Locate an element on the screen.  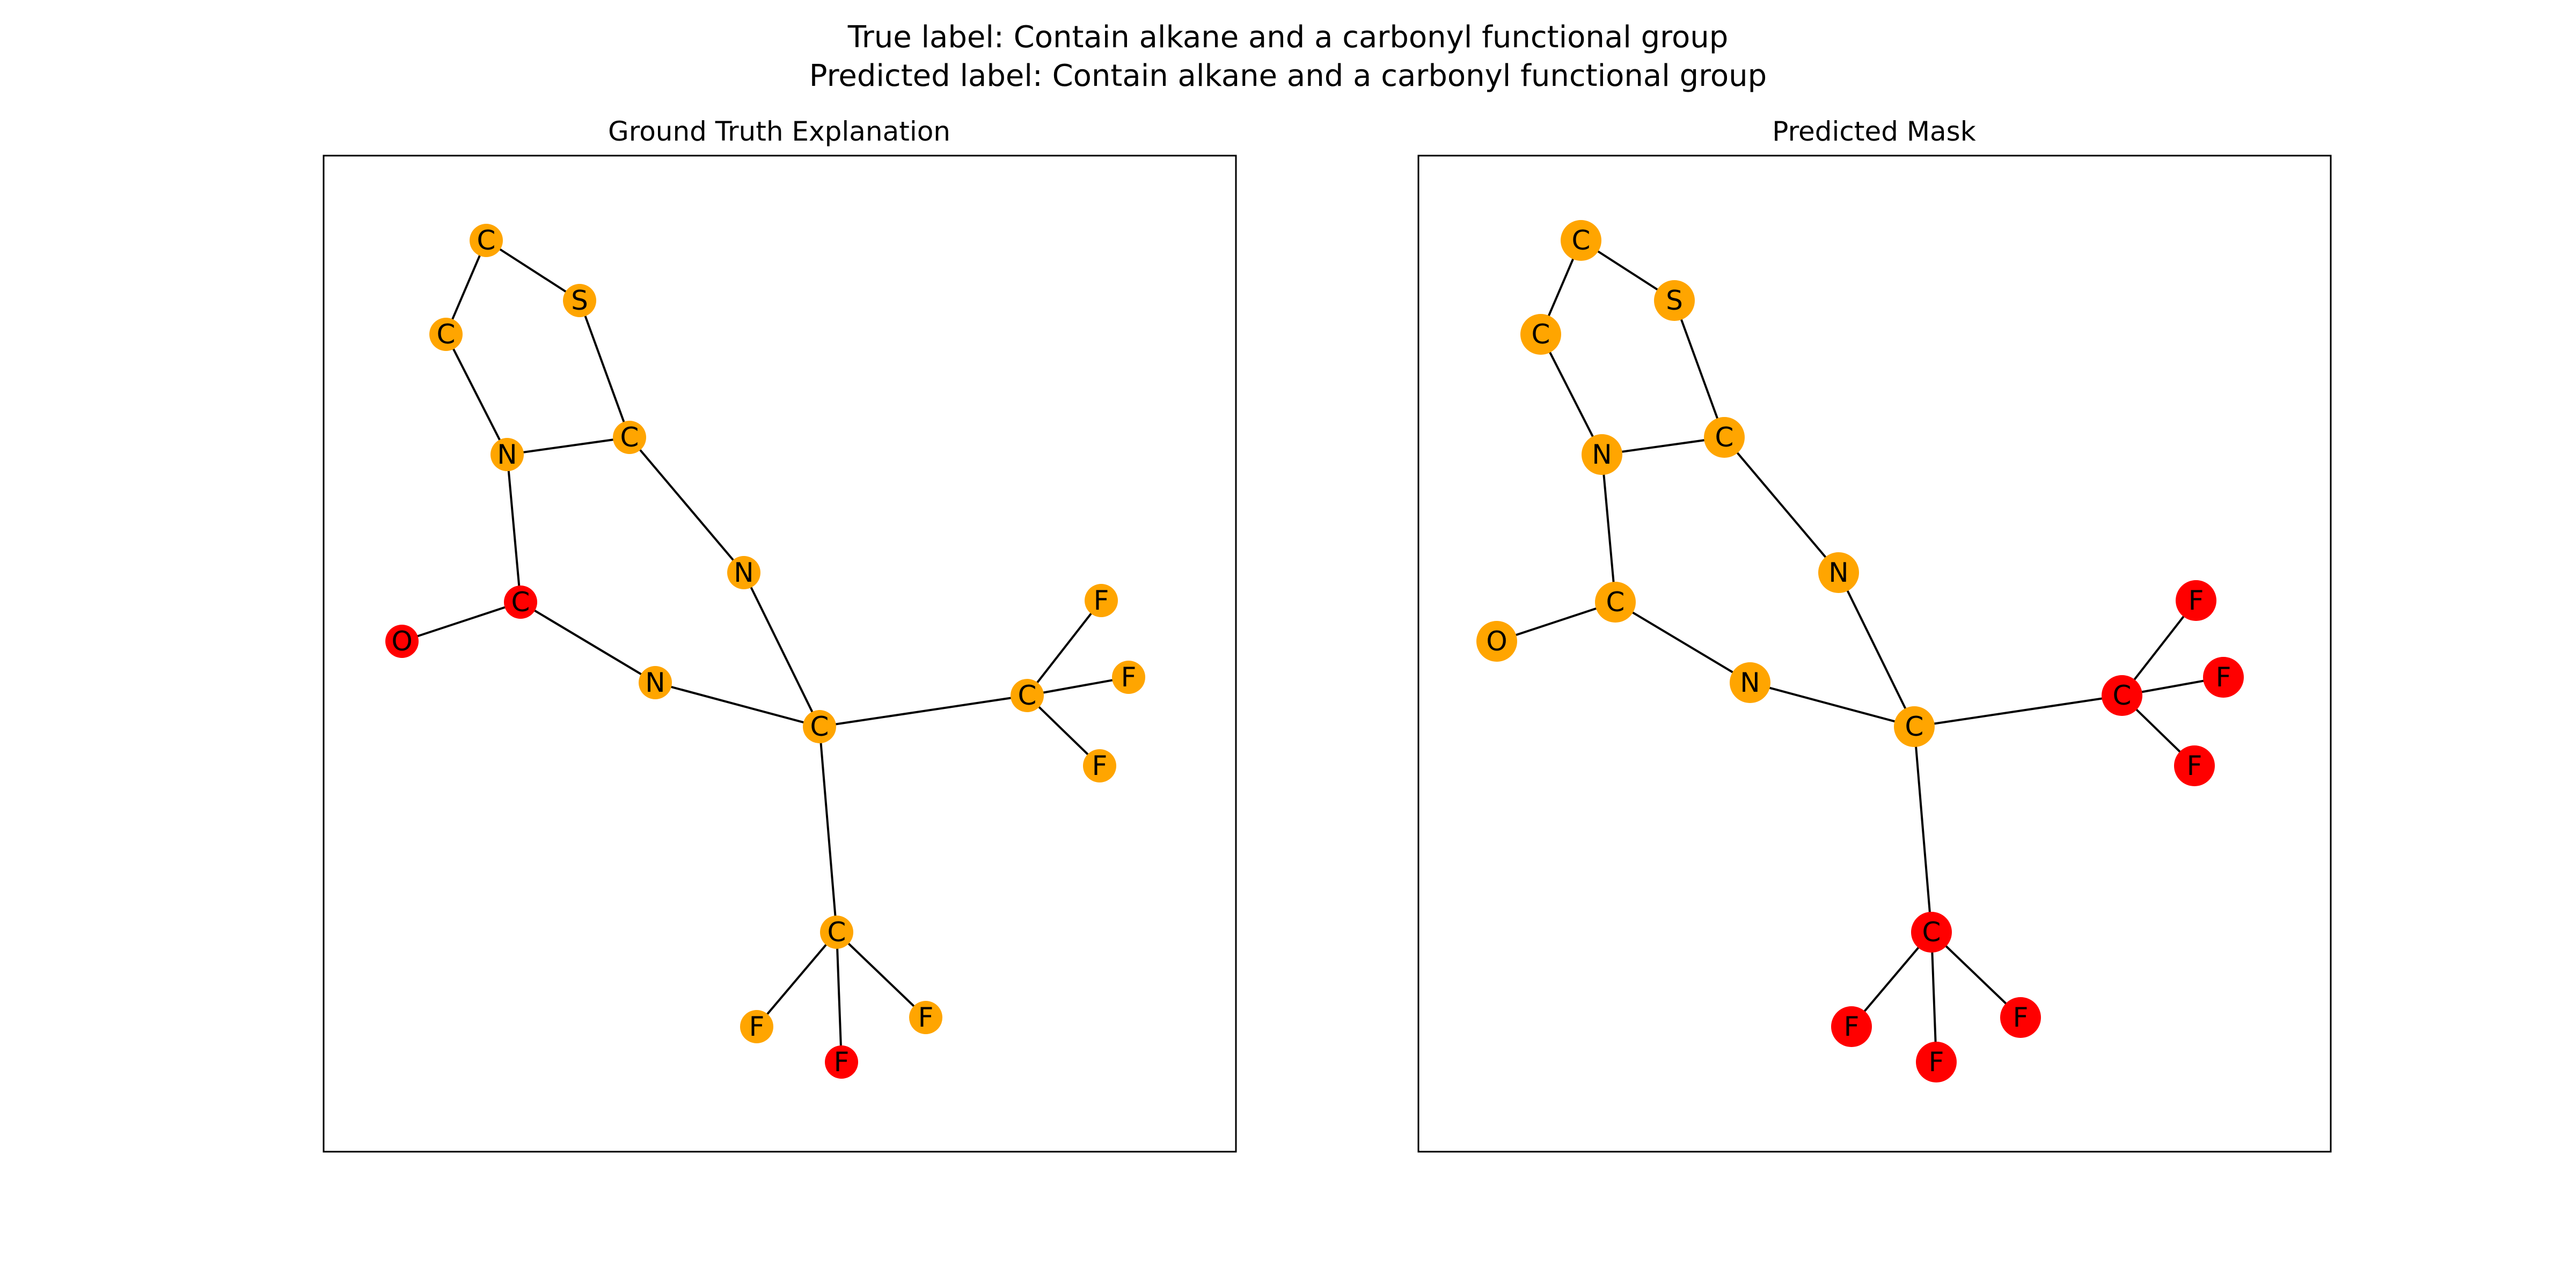
atom-label-4: C is located at coordinates (1724, 437).